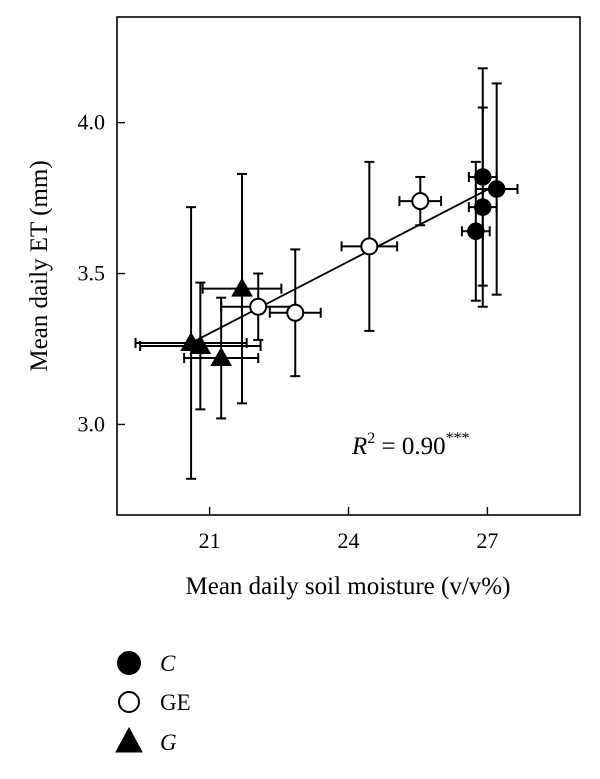 This screenshot has height=779, width=600. Describe the element at coordinates (146, 663) in the screenshot. I see `legend-item-c: C` at that location.